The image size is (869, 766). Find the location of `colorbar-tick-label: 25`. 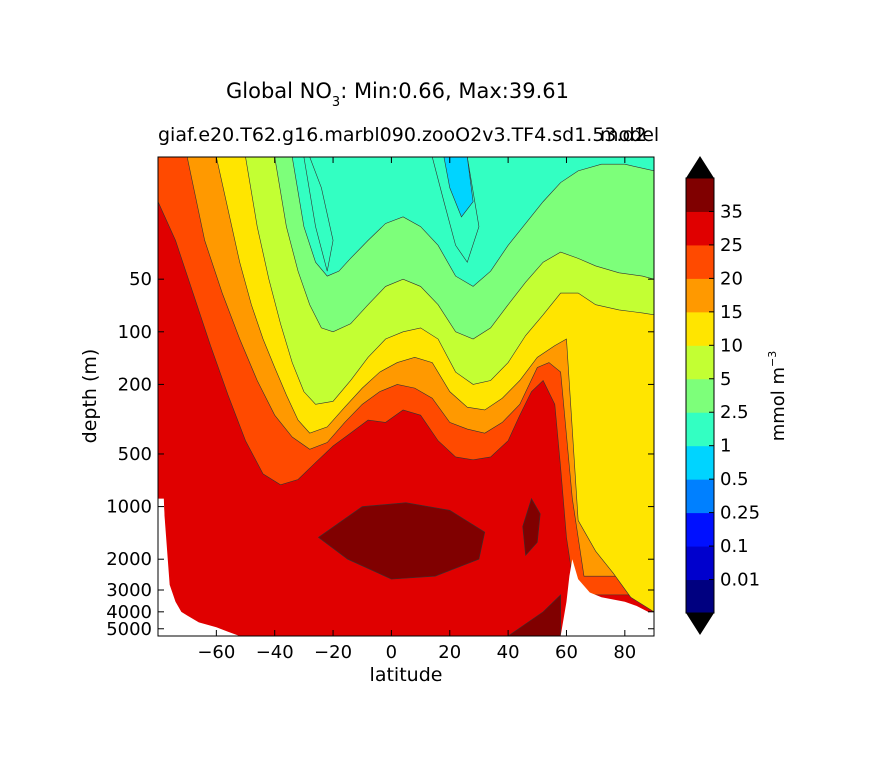

colorbar-tick-label: 25 is located at coordinates (731, 245).